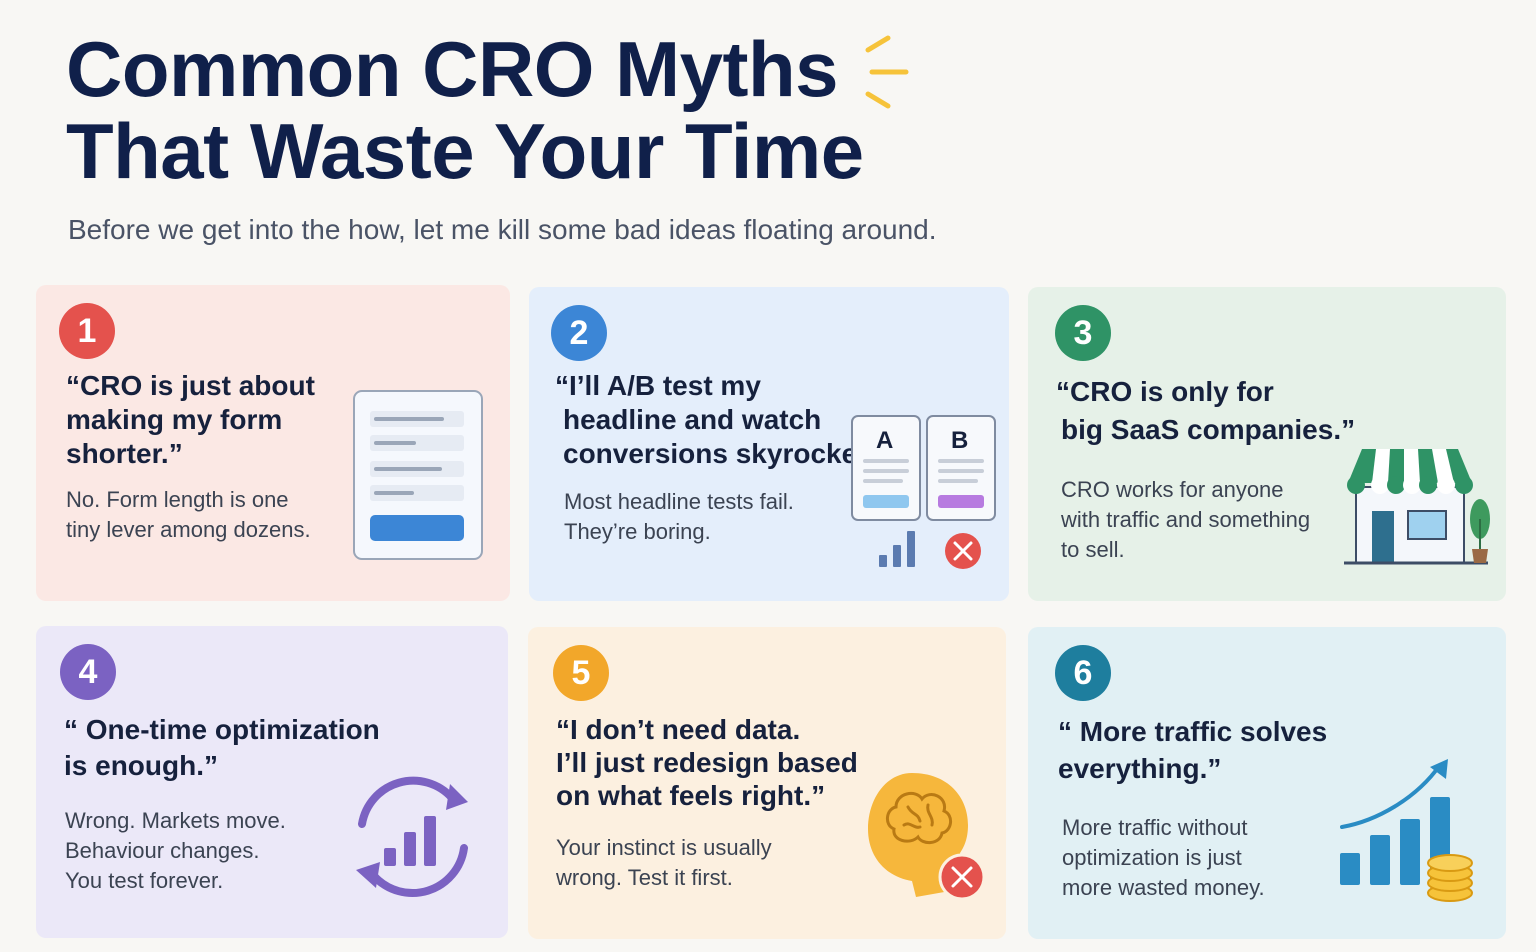 Image resolution: width=1536 pixels, height=952 pixels. Describe the element at coordinates (141, 765) in the screenshot. I see `myth-line: is enough.”` at that location.